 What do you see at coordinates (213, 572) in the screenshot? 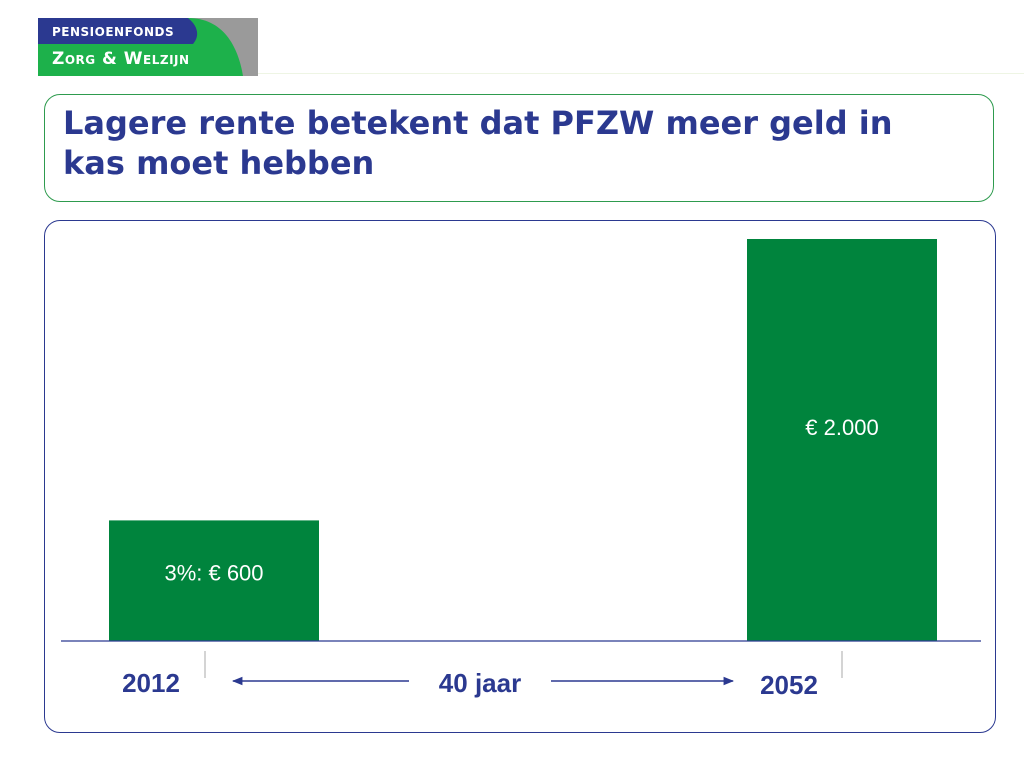
I see `bar-label-2012: 3%: € 600` at bounding box center [213, 572].